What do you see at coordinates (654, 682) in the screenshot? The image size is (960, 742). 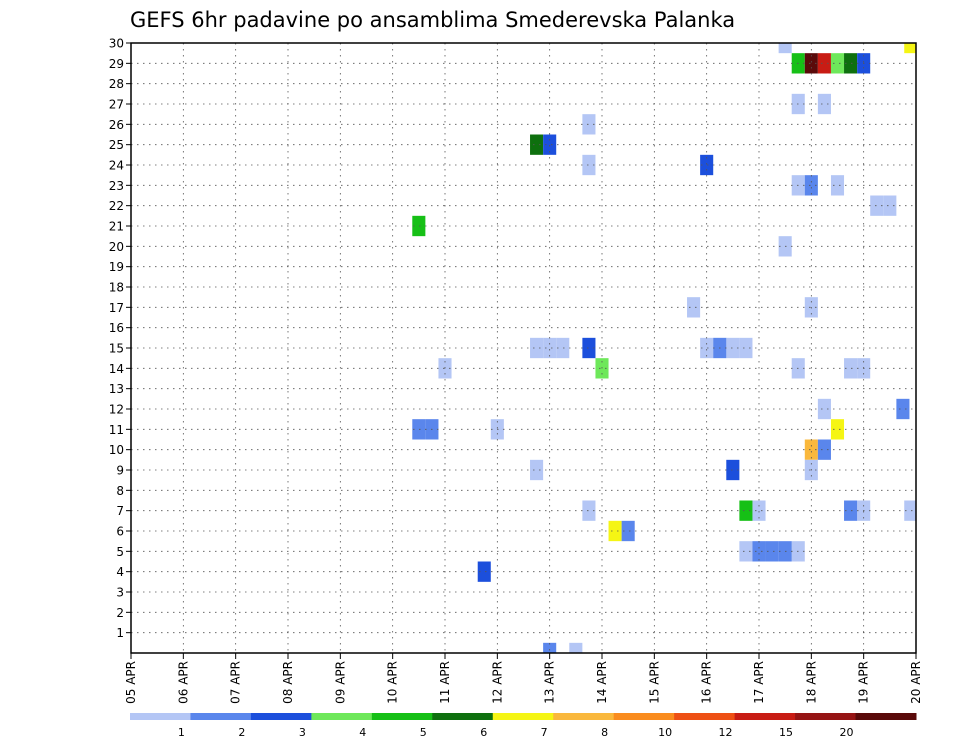 I see `x-tick-label: 15 APR` at bounding box center [654, 682].